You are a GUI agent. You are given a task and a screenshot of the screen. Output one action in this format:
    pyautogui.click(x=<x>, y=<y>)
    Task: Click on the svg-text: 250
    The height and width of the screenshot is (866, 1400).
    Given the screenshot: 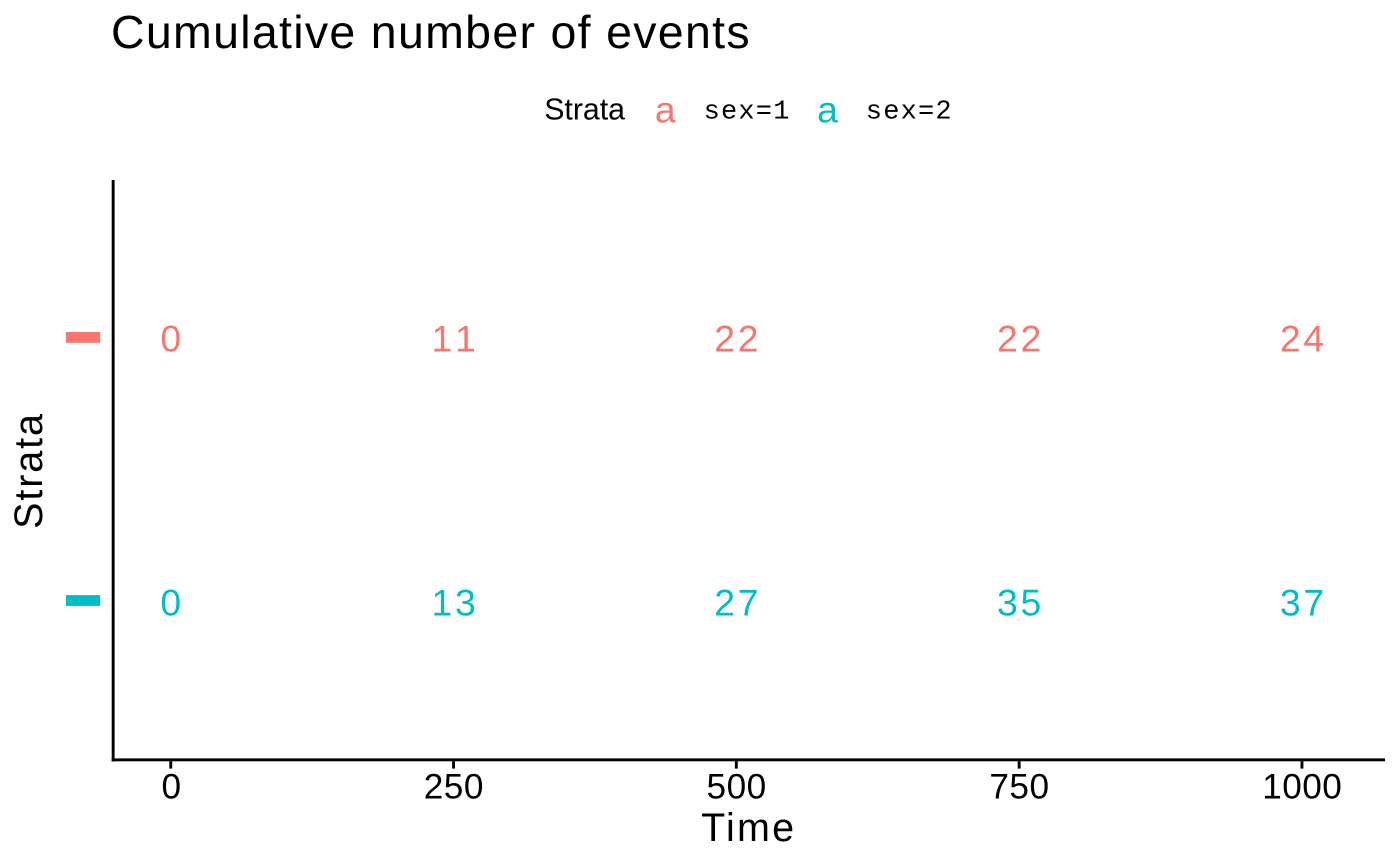 What is the action you would take?
    pyautogui.click(x=454, y=787)
    